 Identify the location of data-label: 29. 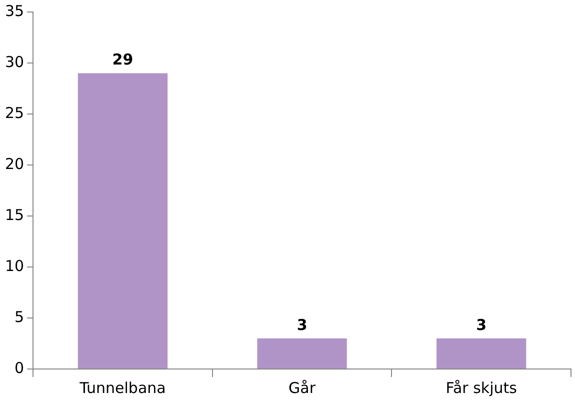
(123, 59).